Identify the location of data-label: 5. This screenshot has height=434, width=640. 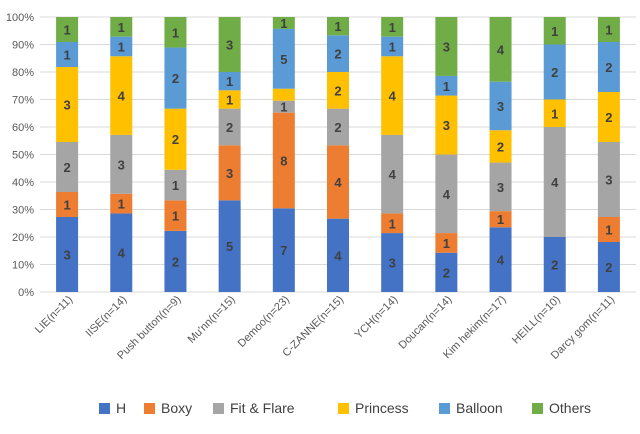
(229, 246).